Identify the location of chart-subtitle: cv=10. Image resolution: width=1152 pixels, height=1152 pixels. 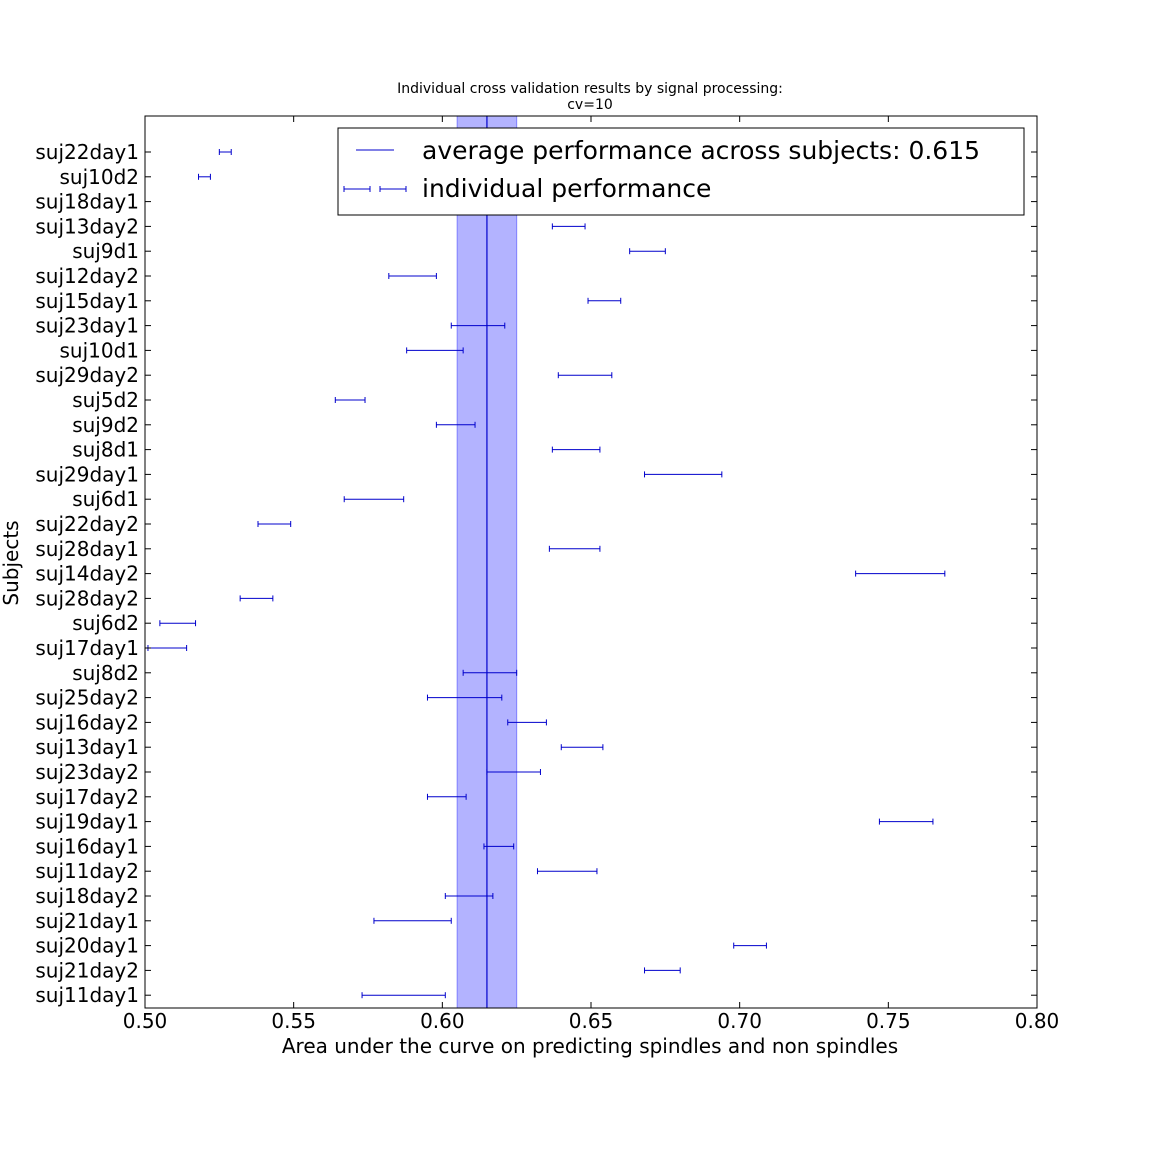
(590, 105).